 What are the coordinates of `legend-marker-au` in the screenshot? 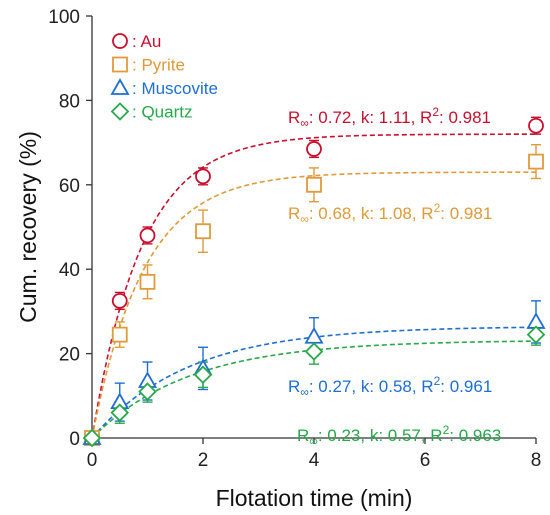 It's located at (120, 41).